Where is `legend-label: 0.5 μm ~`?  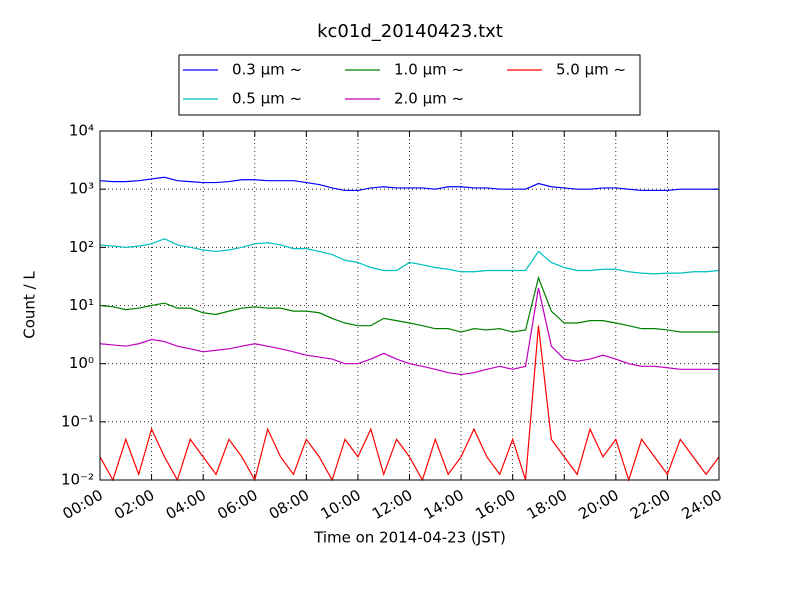
legend-label: 0.5 μm ~ is located at coordinates (267, 99).